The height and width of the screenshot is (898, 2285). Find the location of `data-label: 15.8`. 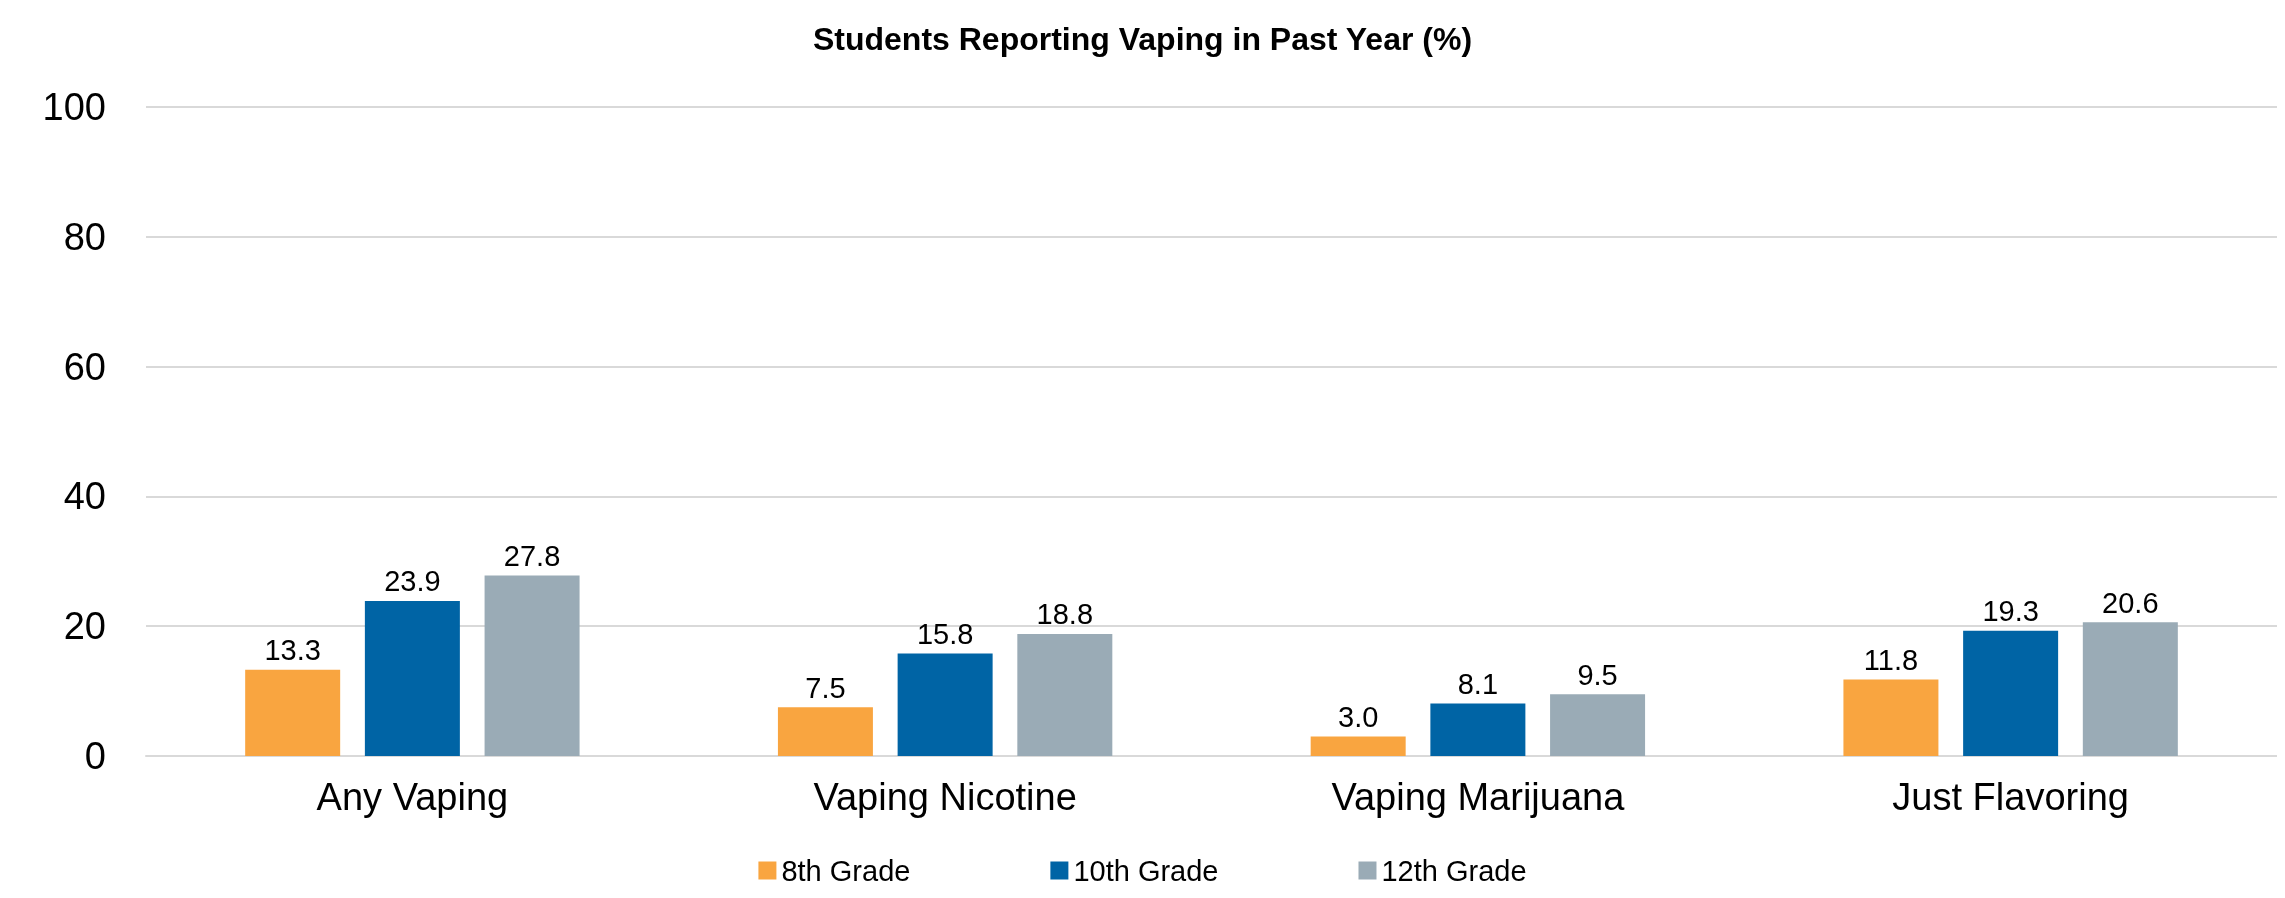

data-label: 15.8 is located at coordinates (945, 633).